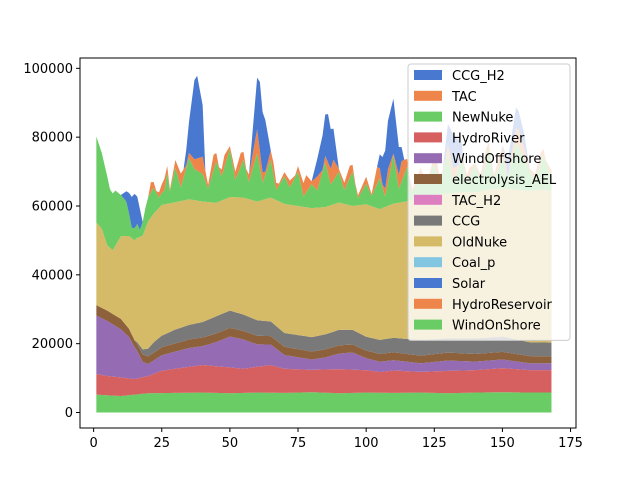 This screenshot has height=480, width=640. What do you see at coordinates (366, 443) in the screenshot?
I see `x-tick-label: 100` at bounding box center [366, 443].